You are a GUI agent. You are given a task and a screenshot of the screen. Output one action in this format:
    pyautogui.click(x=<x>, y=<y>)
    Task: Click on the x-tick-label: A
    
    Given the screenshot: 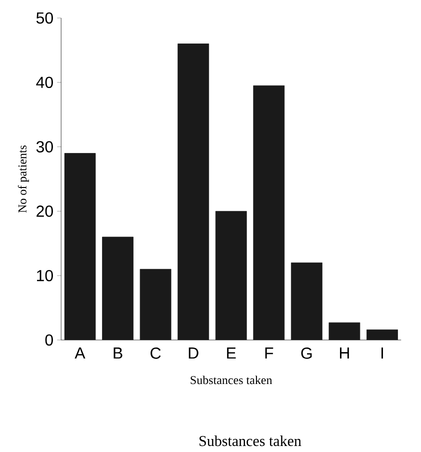 What is the action you would take?
    pyautogui.click(x=80, y=353)
    